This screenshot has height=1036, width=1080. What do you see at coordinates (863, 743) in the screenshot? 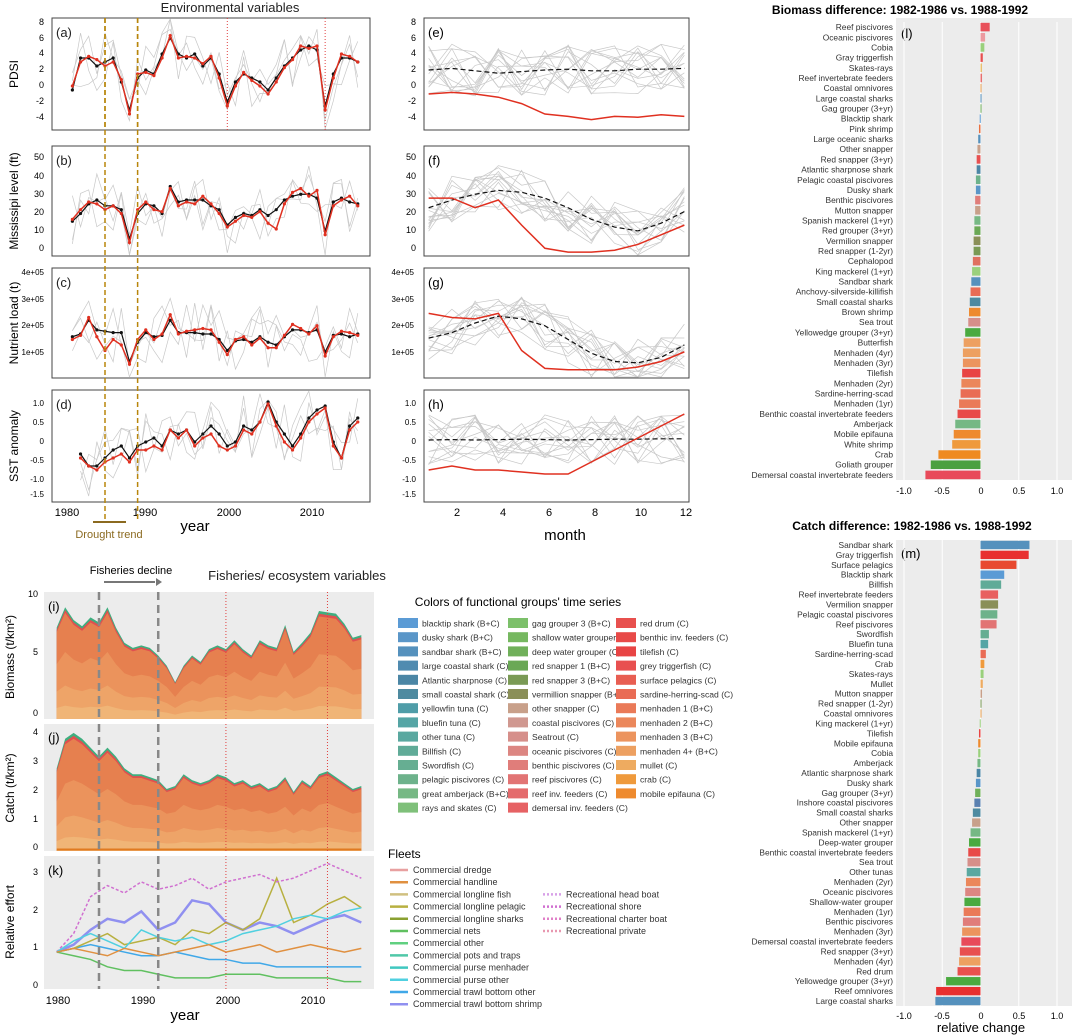
I see `category-label: Mobile epifauna` at bounding box center [863, 743].